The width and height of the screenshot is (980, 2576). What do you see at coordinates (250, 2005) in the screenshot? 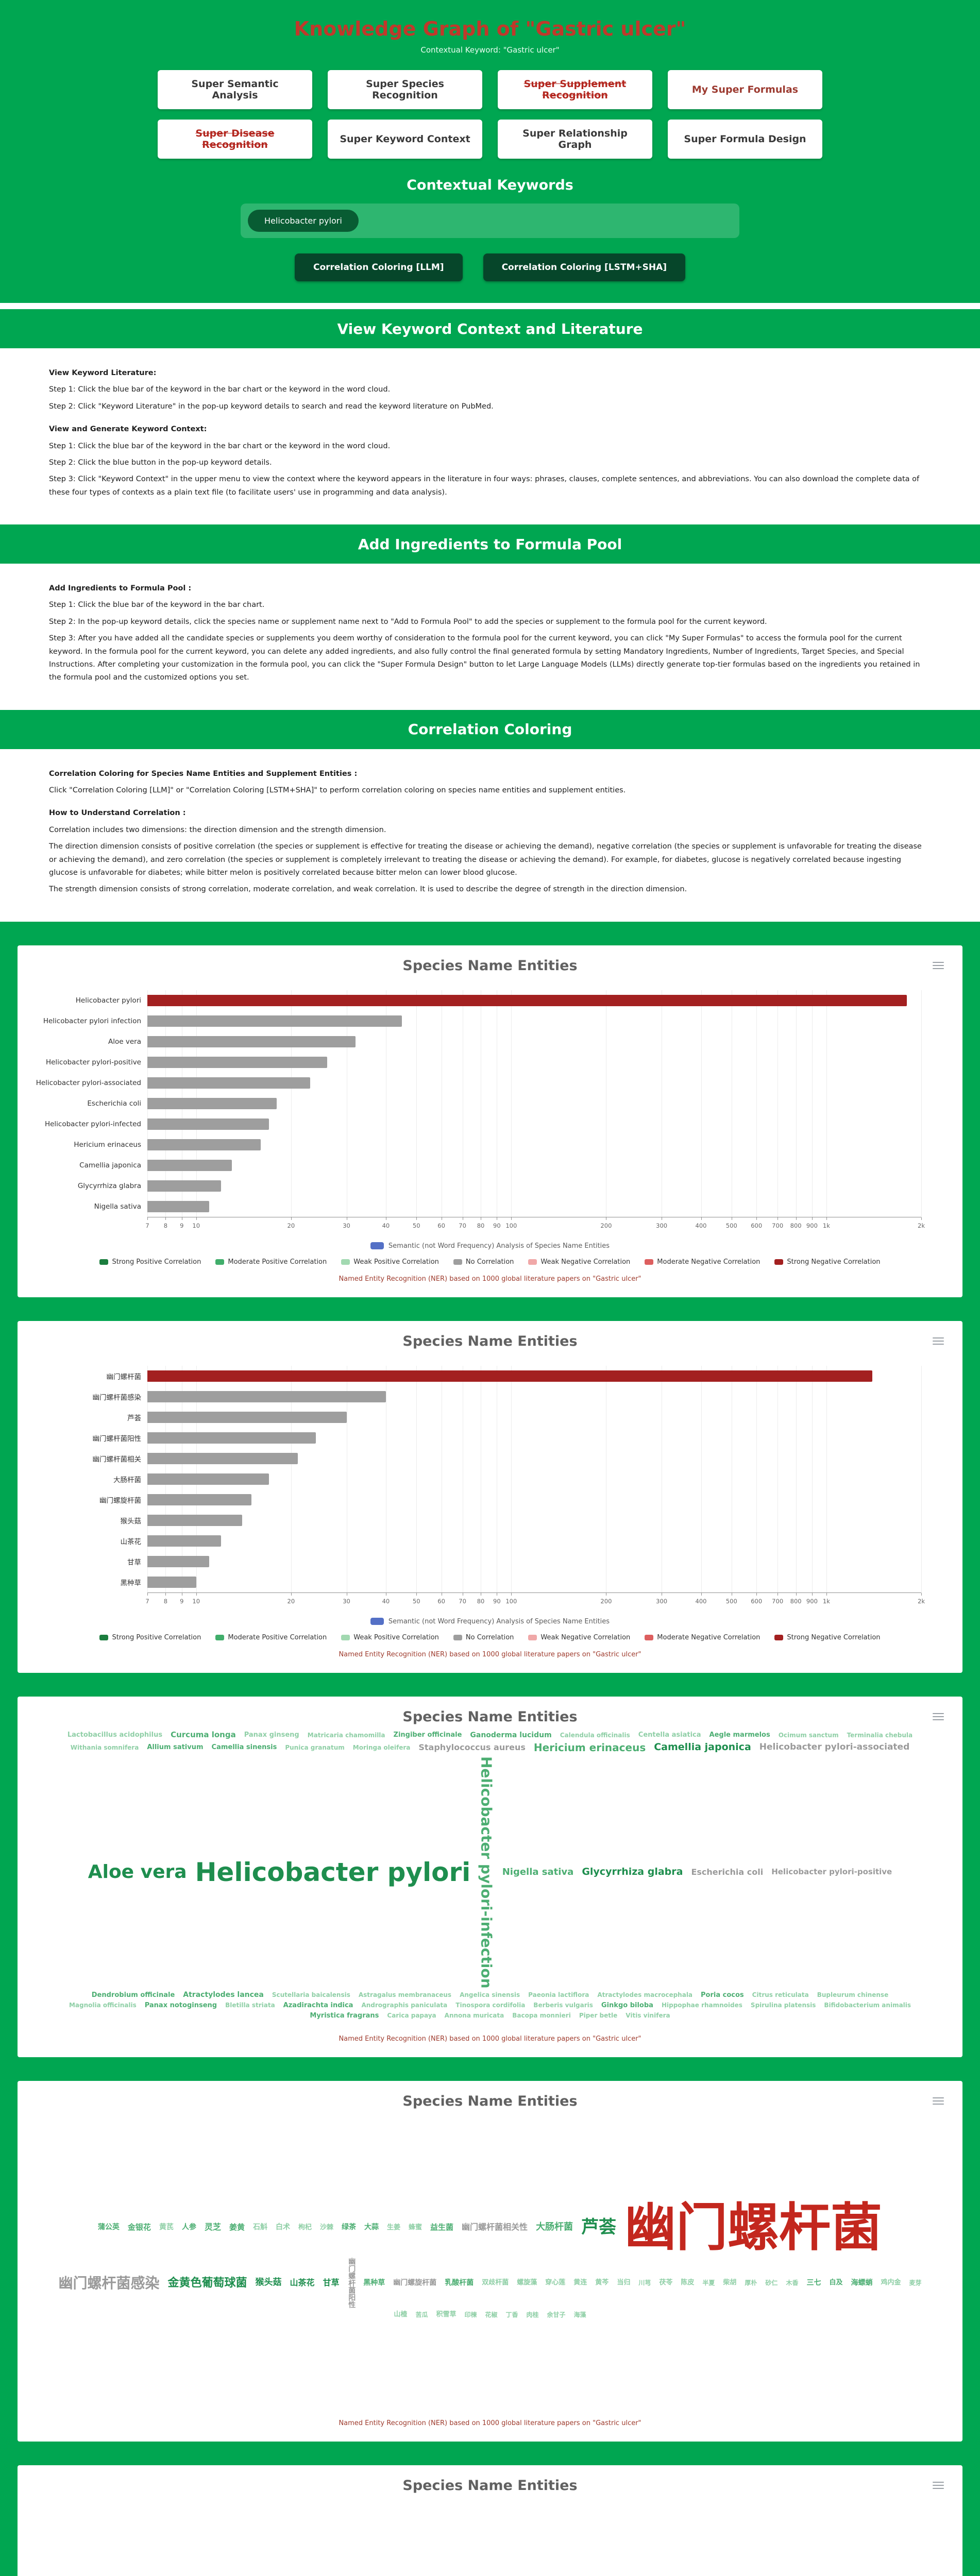
I see `cloud-word: Bletilla striata` at bounding box center [250, 2005].